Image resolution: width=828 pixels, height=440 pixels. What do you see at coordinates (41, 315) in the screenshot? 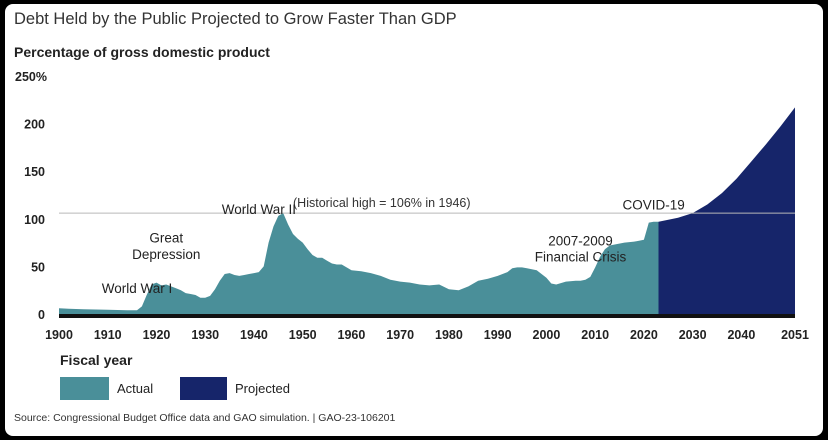
I see `y-tick-label: 0` at bounding box center [41, 315].